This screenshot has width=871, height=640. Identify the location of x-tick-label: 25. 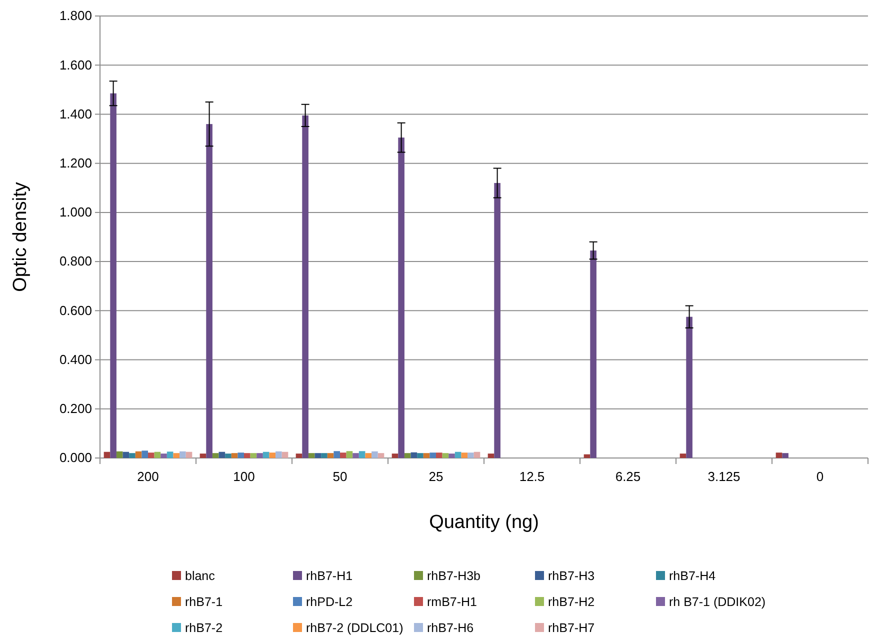
(436, 476).